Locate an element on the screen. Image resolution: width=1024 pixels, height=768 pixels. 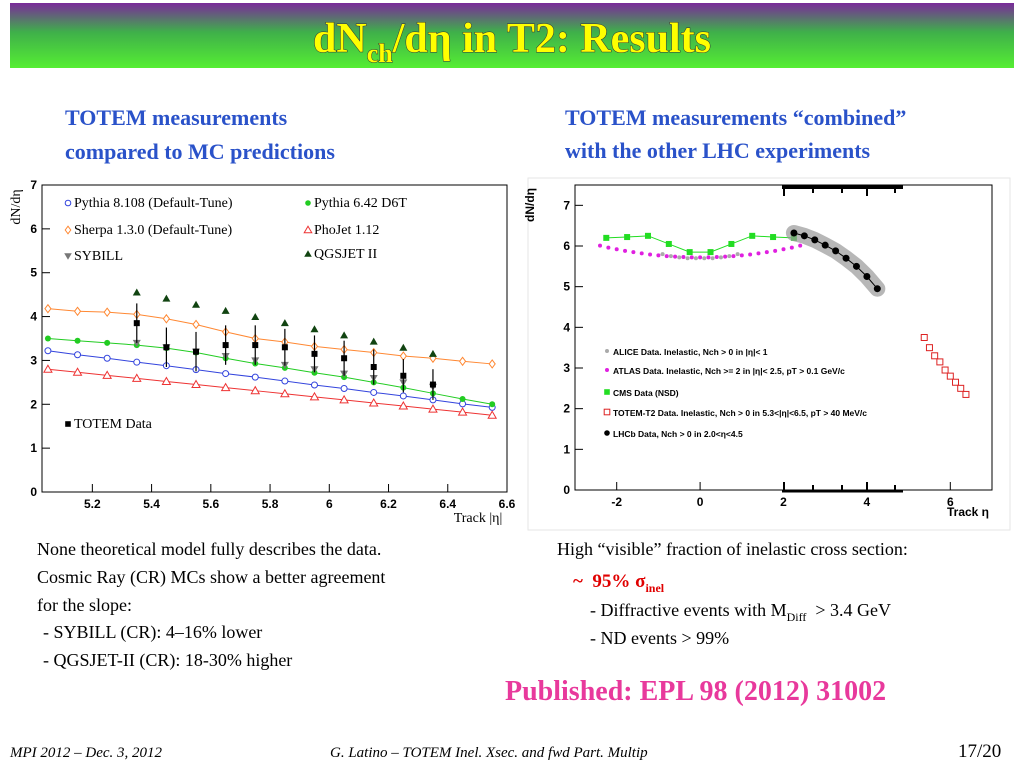
x-tick-label: 0 is located at coordinates (700, 502).